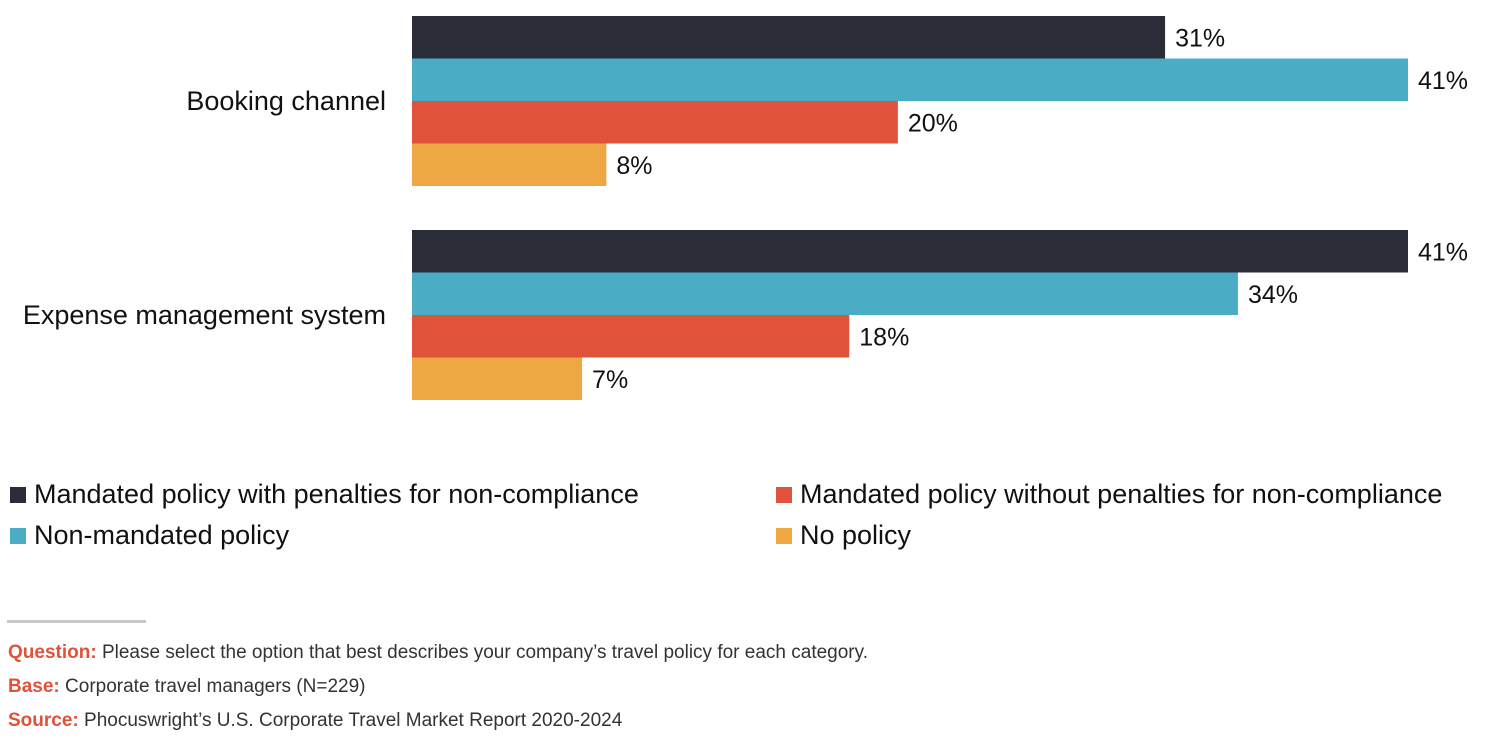 The width and height of the screenshot is (1500, 742). Describe the element at coordinates (910, 251) in the screenshot. I see `bar-expense-management-system-mandated-policy-with-penalties-for-non-compliance` at that location.